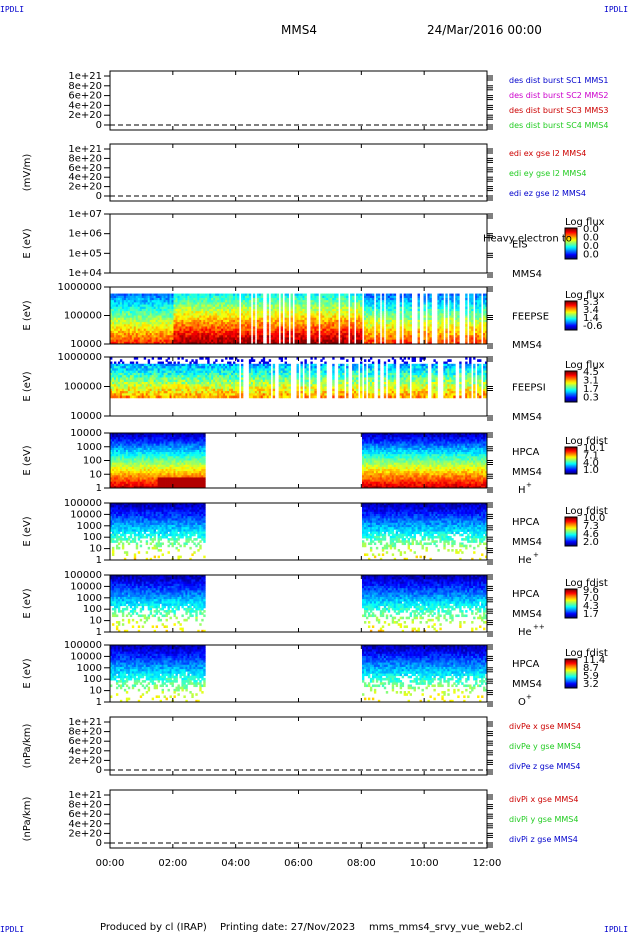  I want to click on y-tick-label: 0, so click(99, 125).